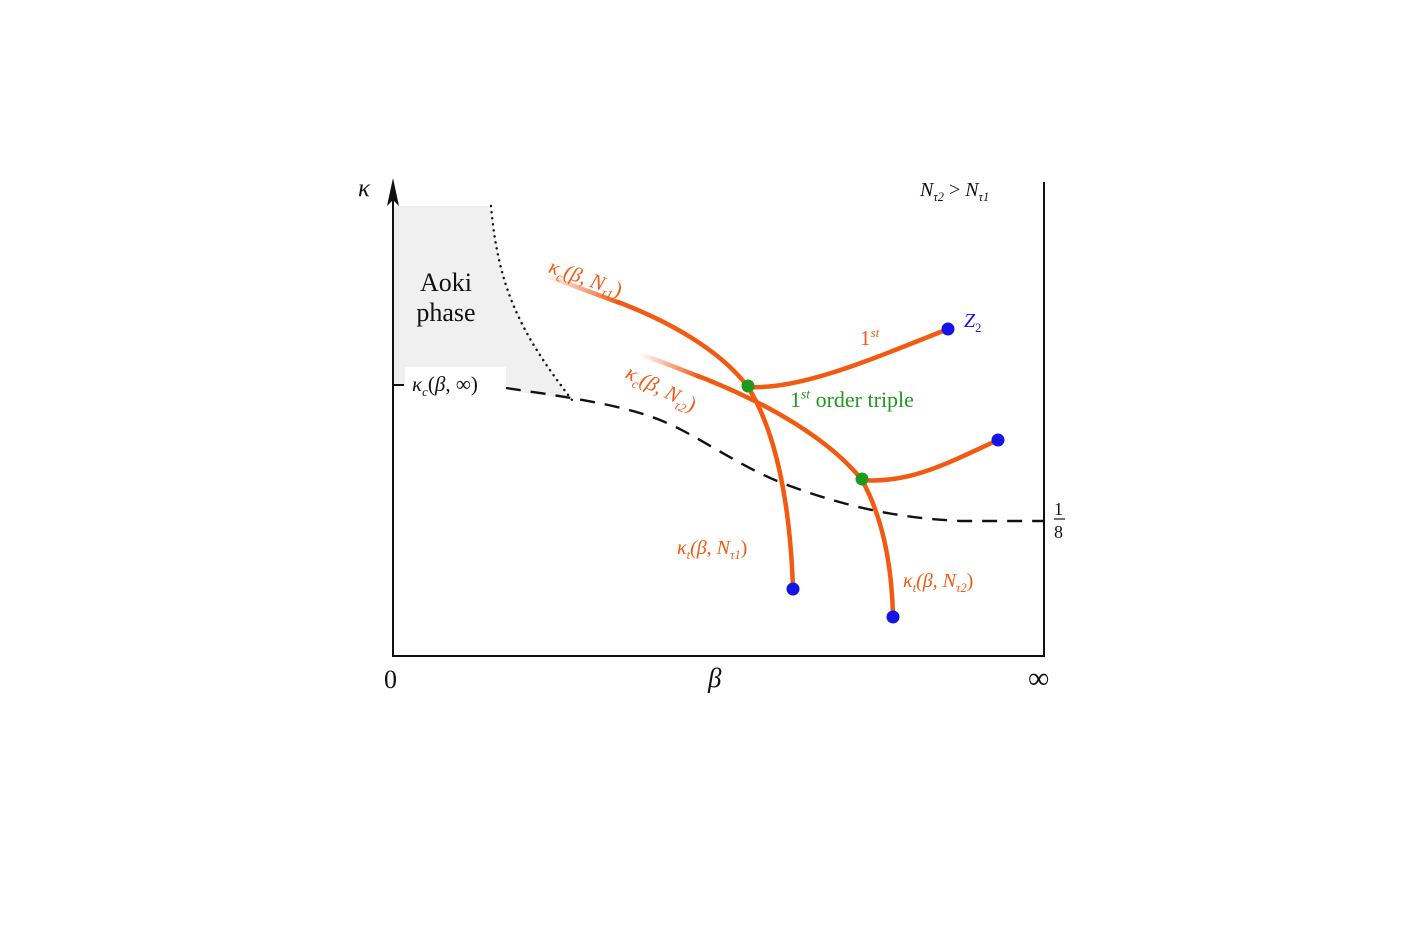 The image size is (1418, 945). Describe the element at coordinates (927, 190) in the screenshot. I see `legend-n-lhs: N` at that location.